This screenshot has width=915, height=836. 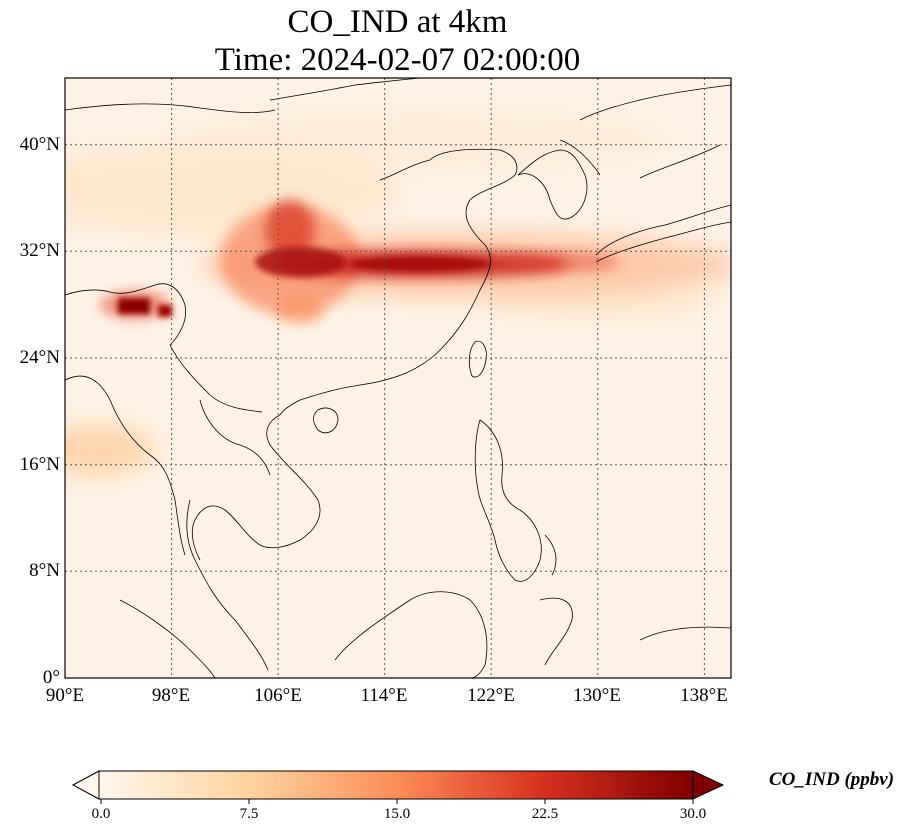 What do you see at coordinates (397, 60) in the screenshot?
I see `map-subtitle-time: Time: 2024-02-07 02:00:00` at bounding box center [397, 60].